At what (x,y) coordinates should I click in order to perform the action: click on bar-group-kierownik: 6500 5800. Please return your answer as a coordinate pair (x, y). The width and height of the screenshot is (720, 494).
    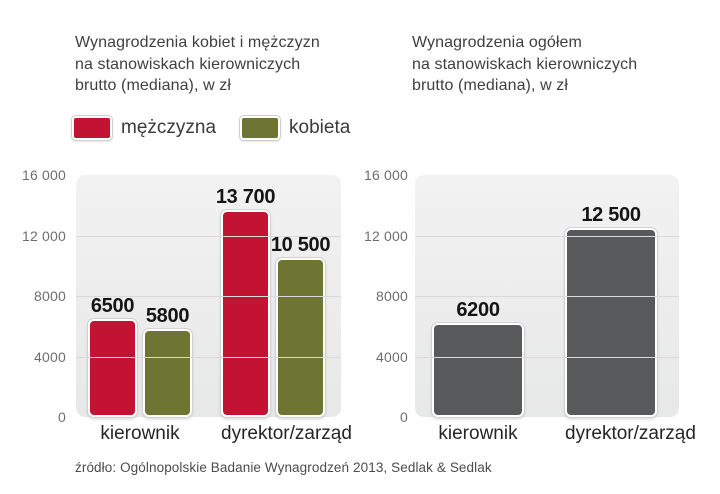
    Looking at the image, I should click on (140, 356).